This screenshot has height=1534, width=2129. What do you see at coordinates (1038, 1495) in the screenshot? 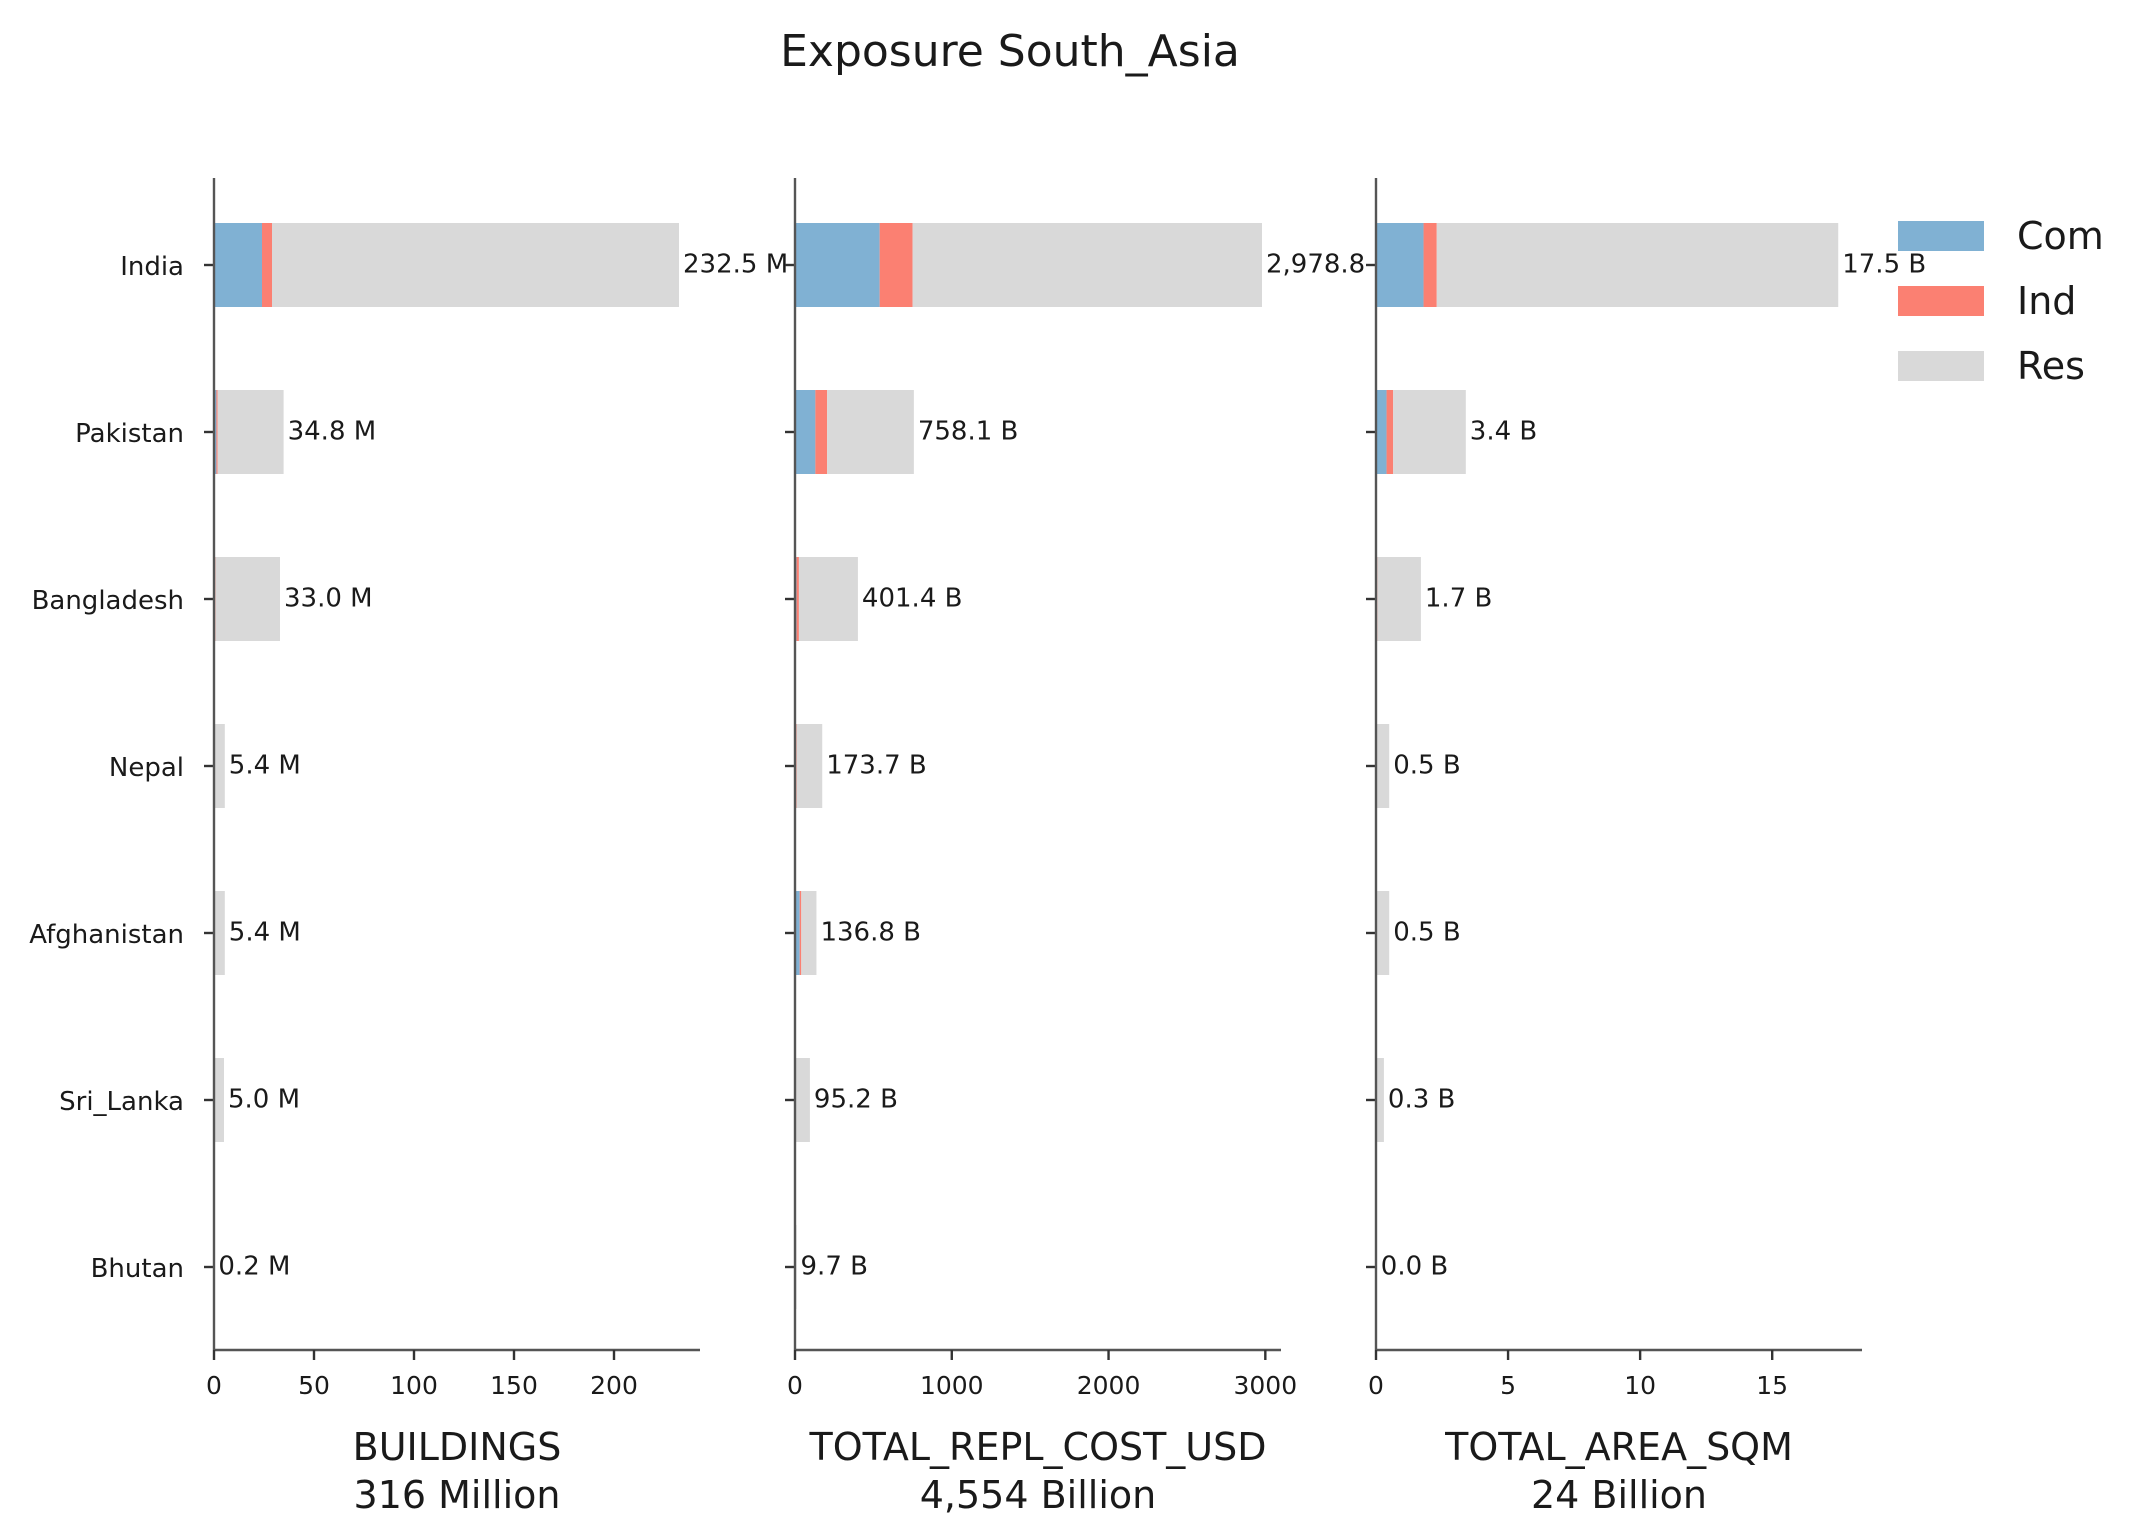
I see `panel-total-subtitle: 4,554 Billion` at bounding box center [1038, 1495].